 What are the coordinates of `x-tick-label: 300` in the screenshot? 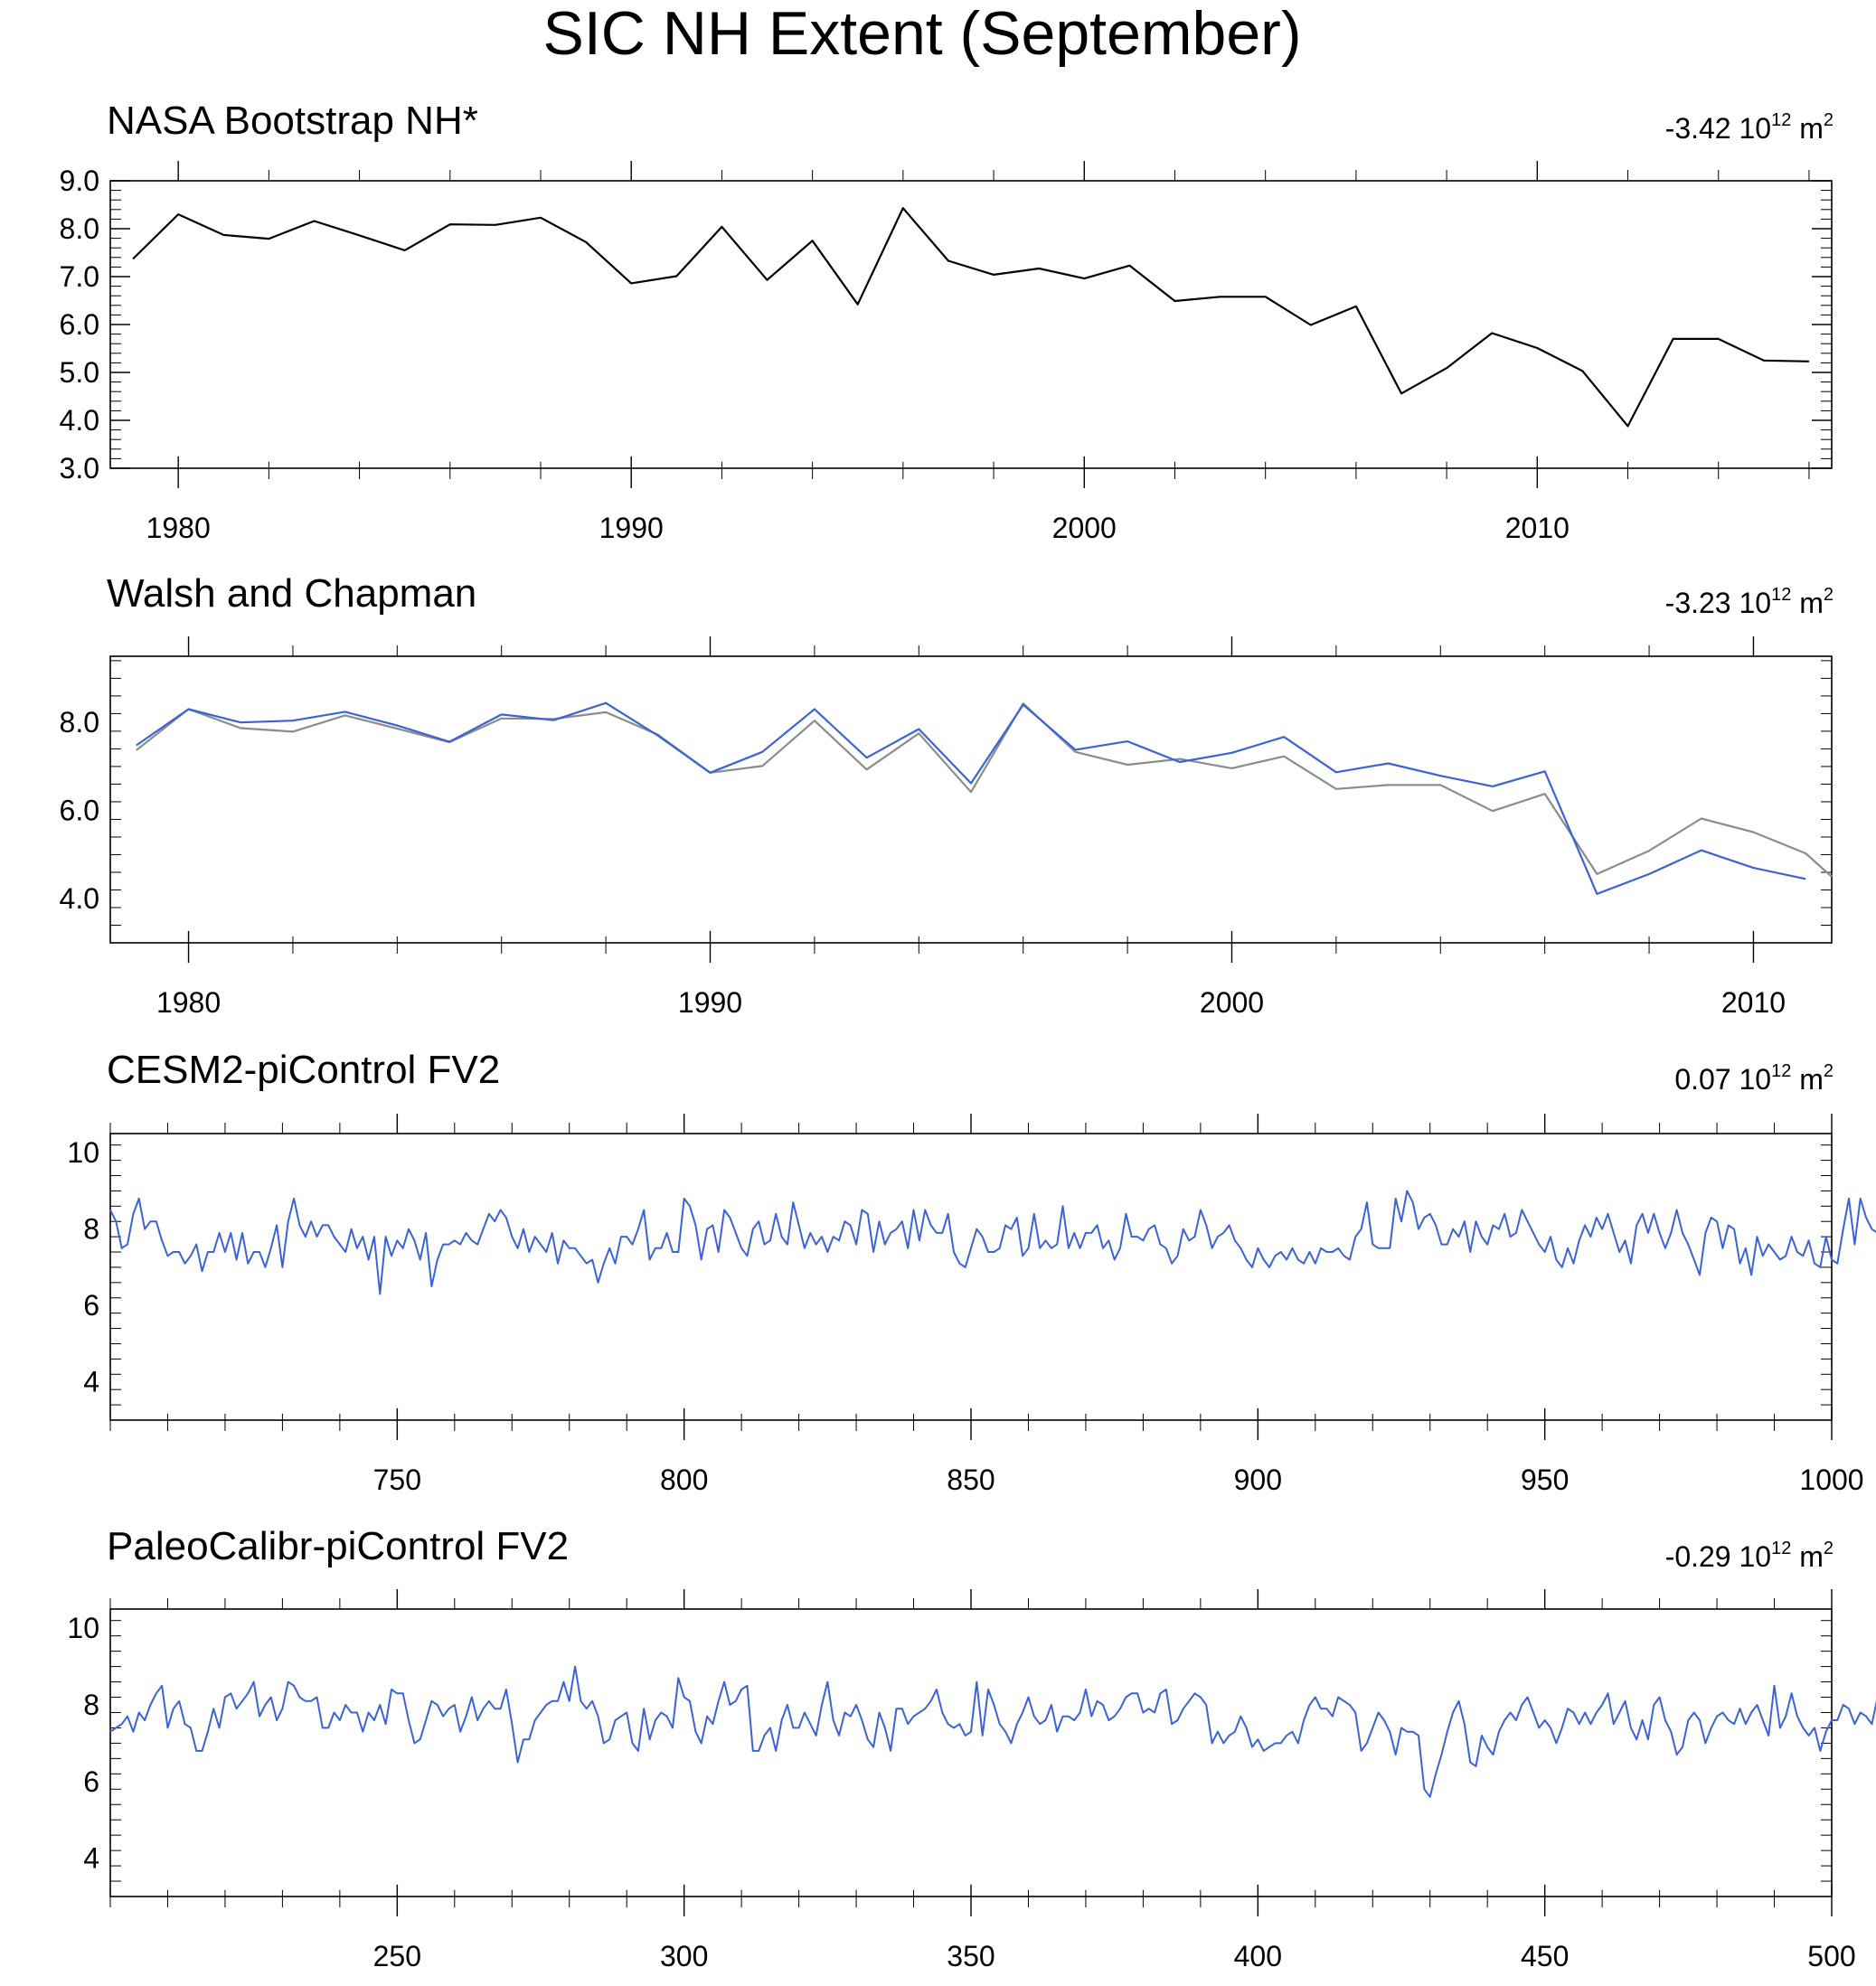 It's located at (684, 1956).